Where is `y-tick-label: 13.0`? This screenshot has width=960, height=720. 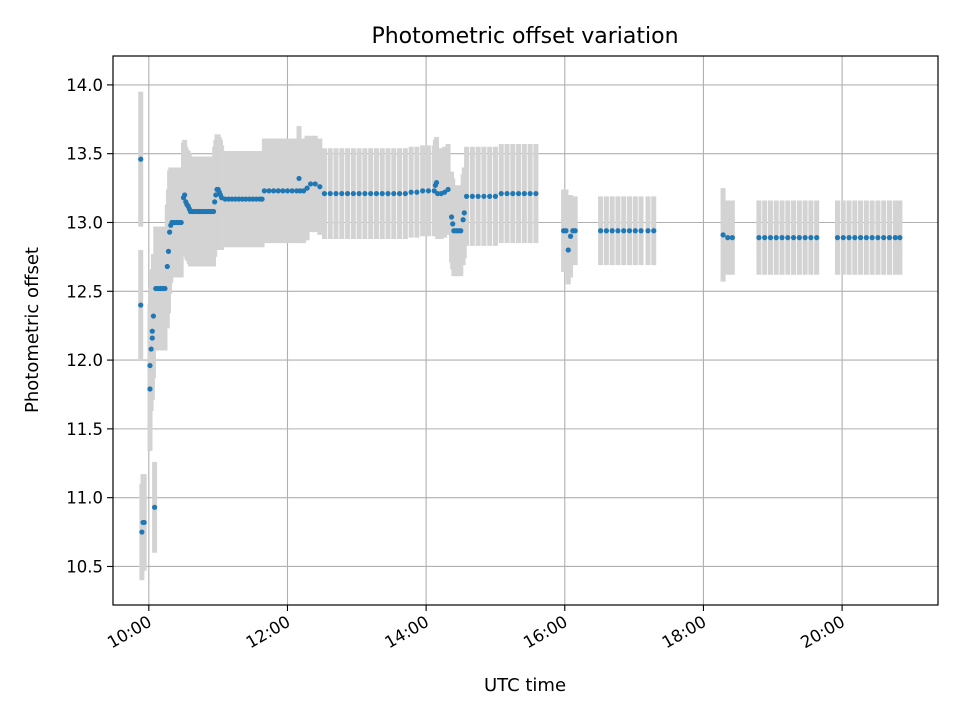
y-tick-label: 13.0 is located at coordinates (84, 222).